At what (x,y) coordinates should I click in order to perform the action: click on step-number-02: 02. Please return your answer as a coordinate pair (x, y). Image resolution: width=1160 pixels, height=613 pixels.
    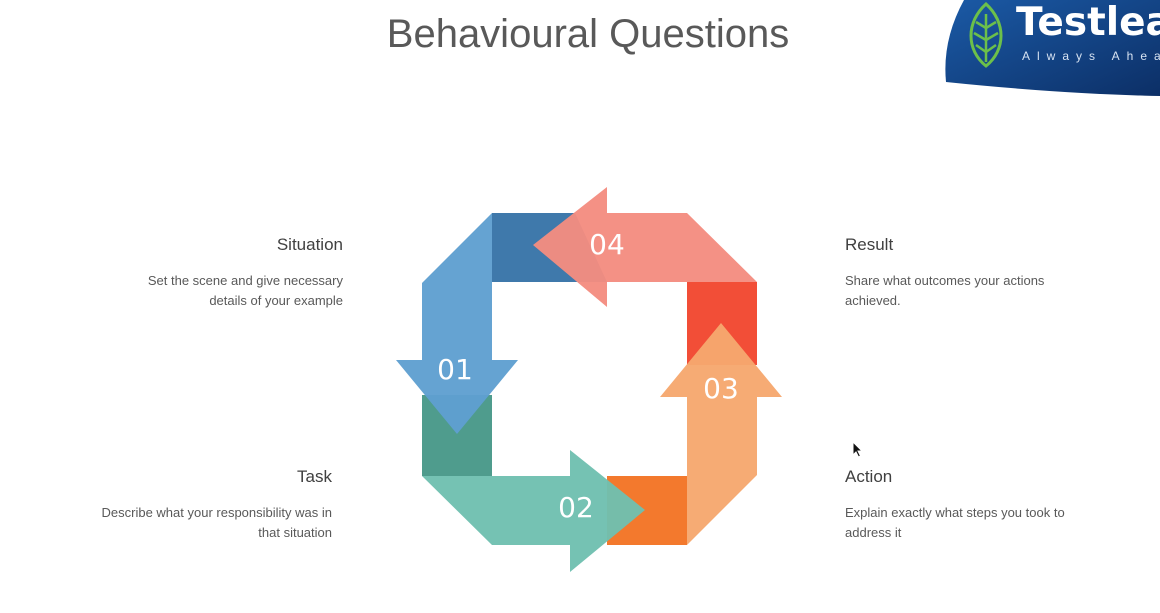
    Looking at the image, I should click on (576, 507).